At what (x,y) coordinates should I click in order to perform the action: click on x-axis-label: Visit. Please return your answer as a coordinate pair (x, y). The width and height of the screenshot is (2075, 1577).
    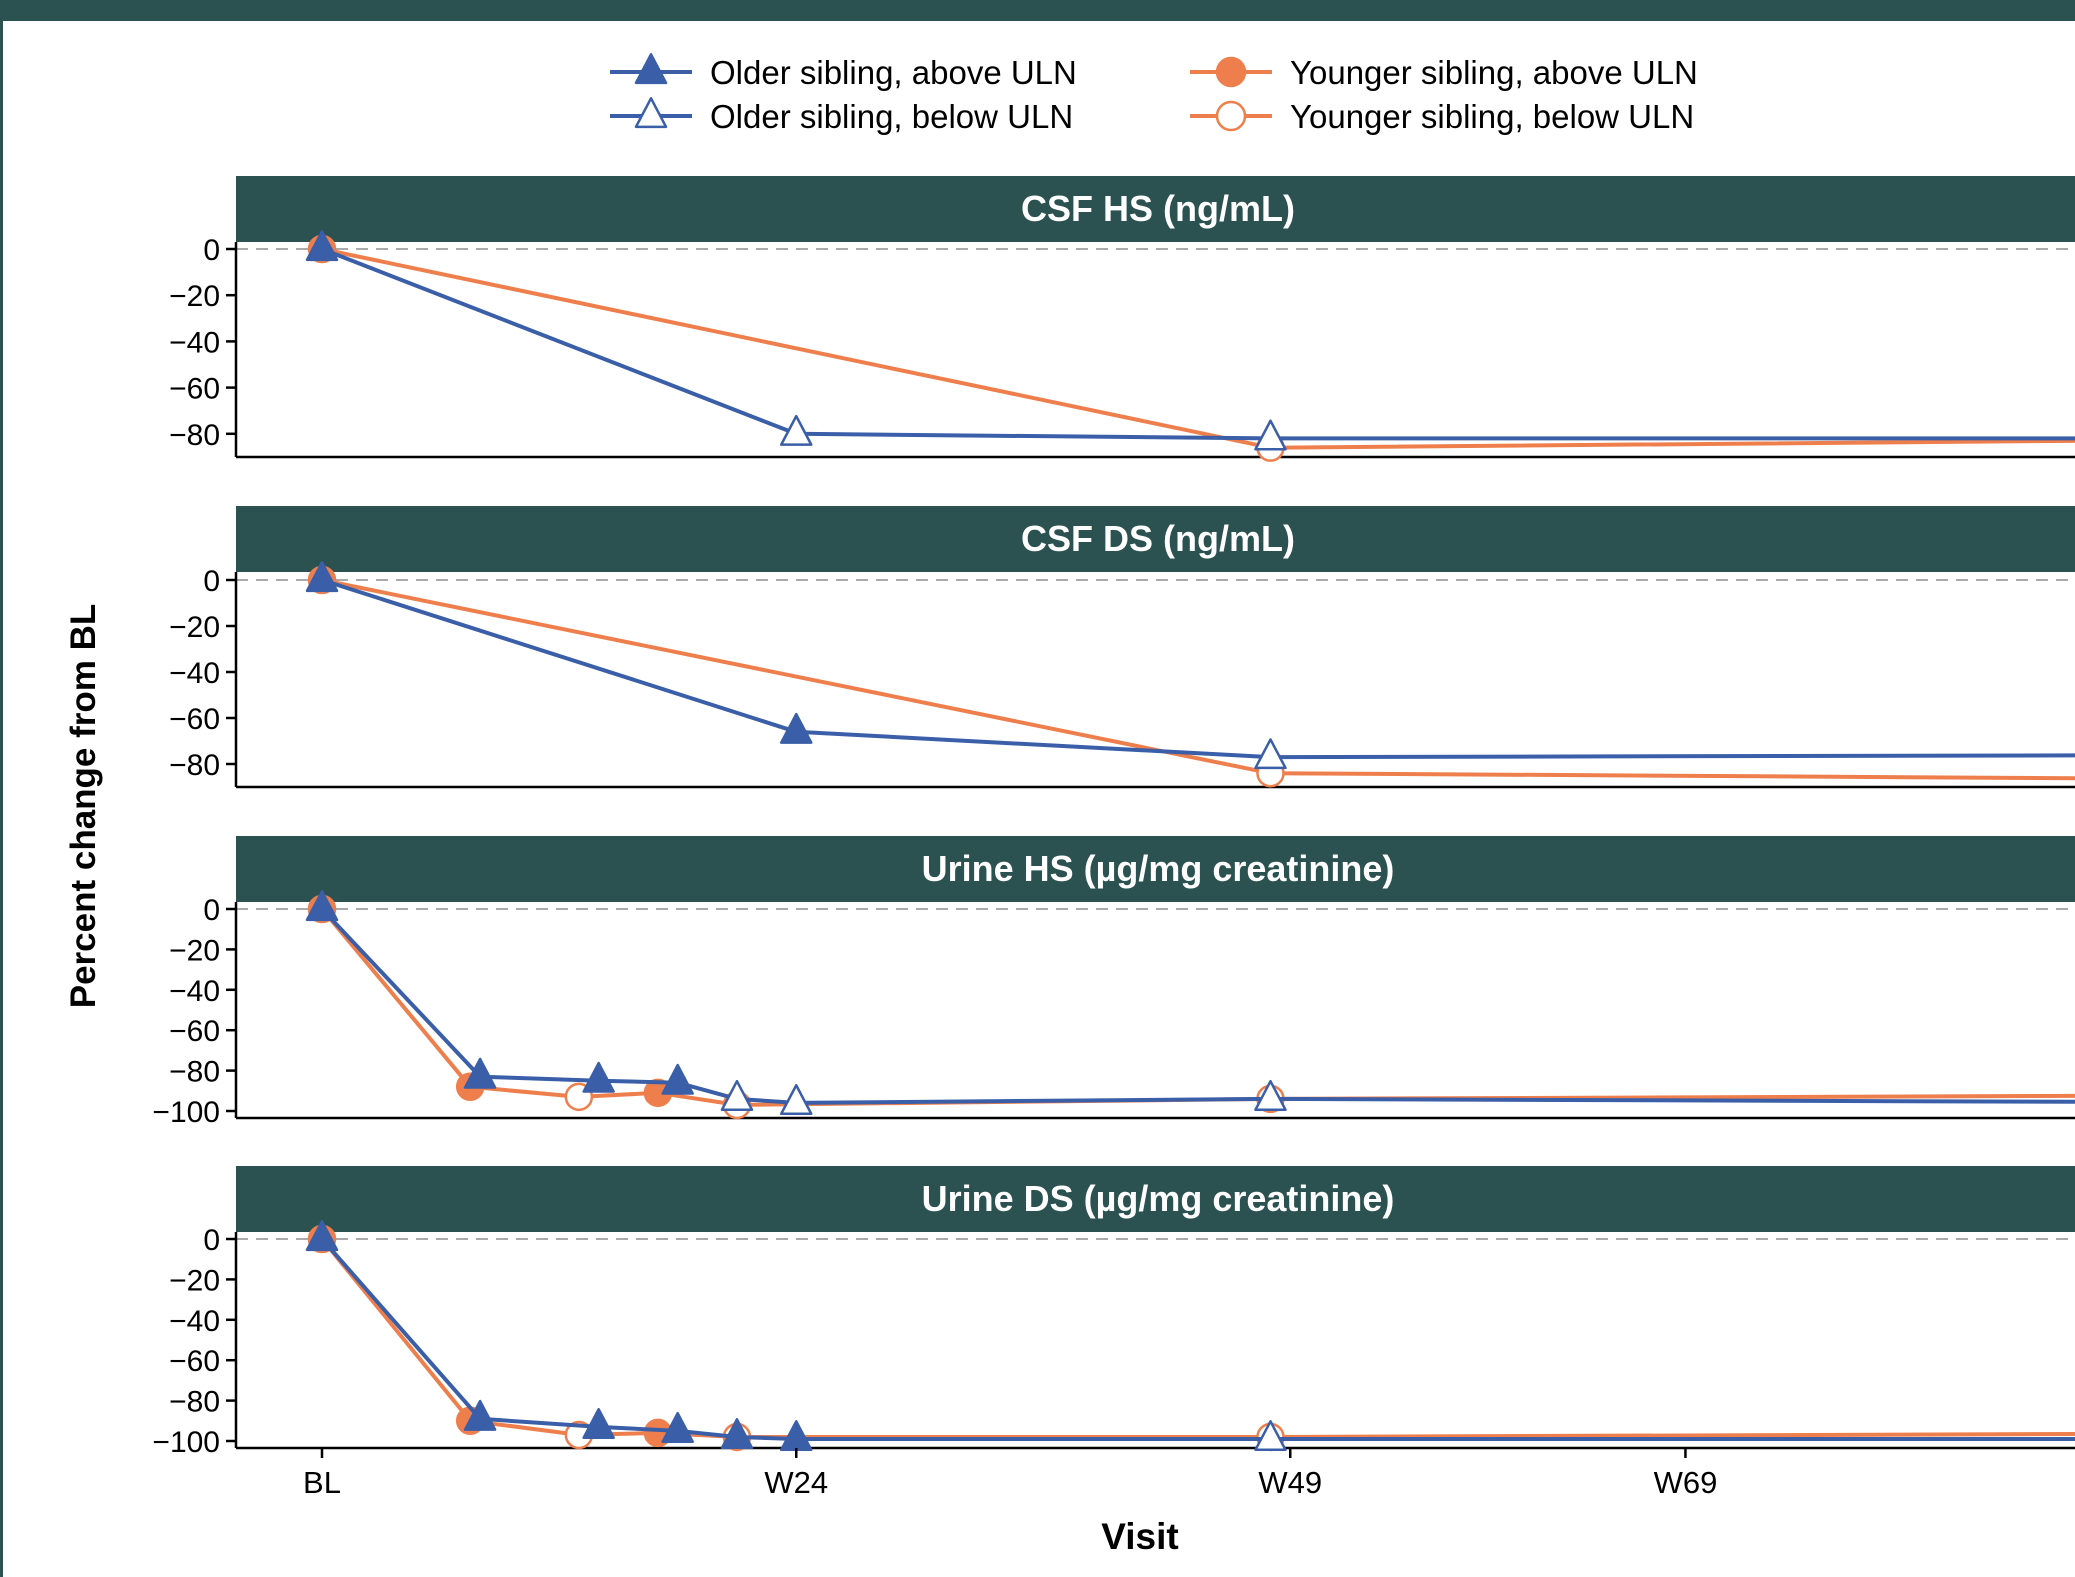
    Looking at the image, I should click on (1139, 1536).